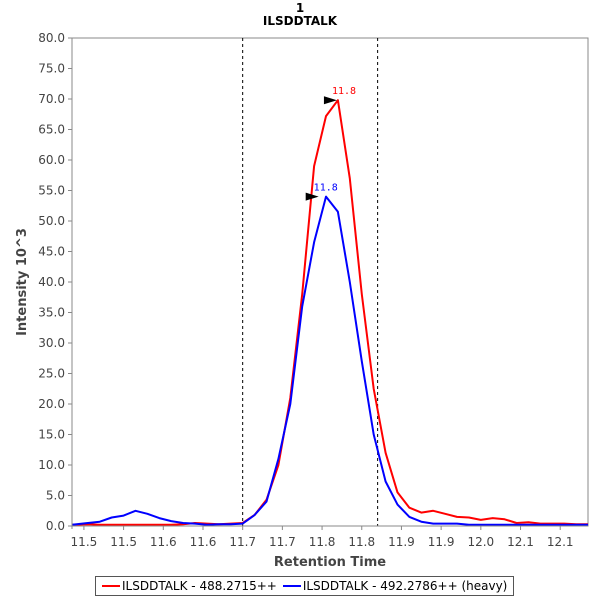 The image size is (600, 600). I want to click on legend-label-light: ILSDDTALK - 488.2715++, so click(199, 586).